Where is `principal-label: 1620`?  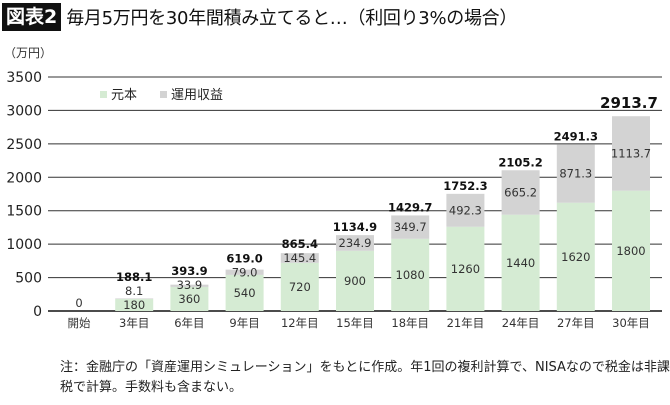
principal-label: 1620 is located at coordinates (575, 257).